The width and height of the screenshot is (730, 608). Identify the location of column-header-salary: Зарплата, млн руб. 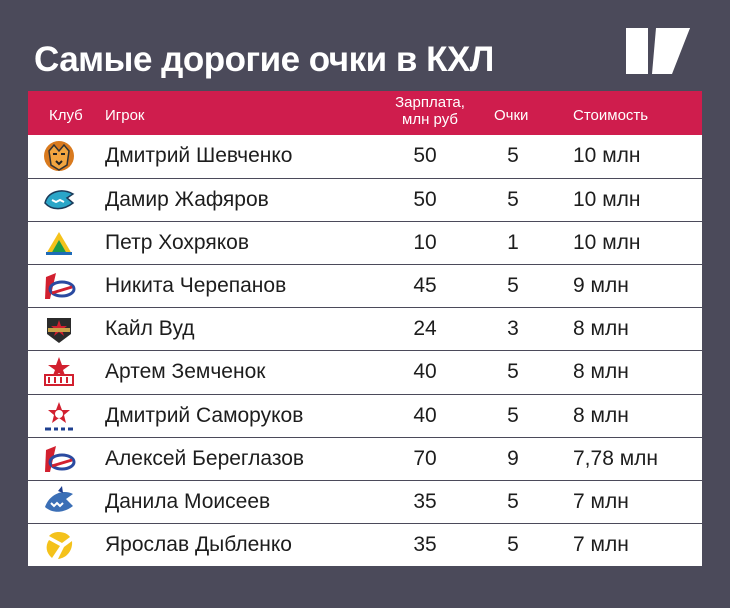
(430, 111).